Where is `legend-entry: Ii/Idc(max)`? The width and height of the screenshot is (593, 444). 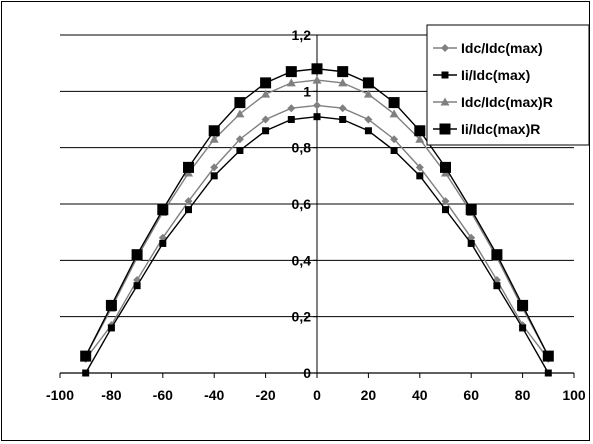
legend-entry: Ii/Idc(max) is located at coordinates (481, 75).